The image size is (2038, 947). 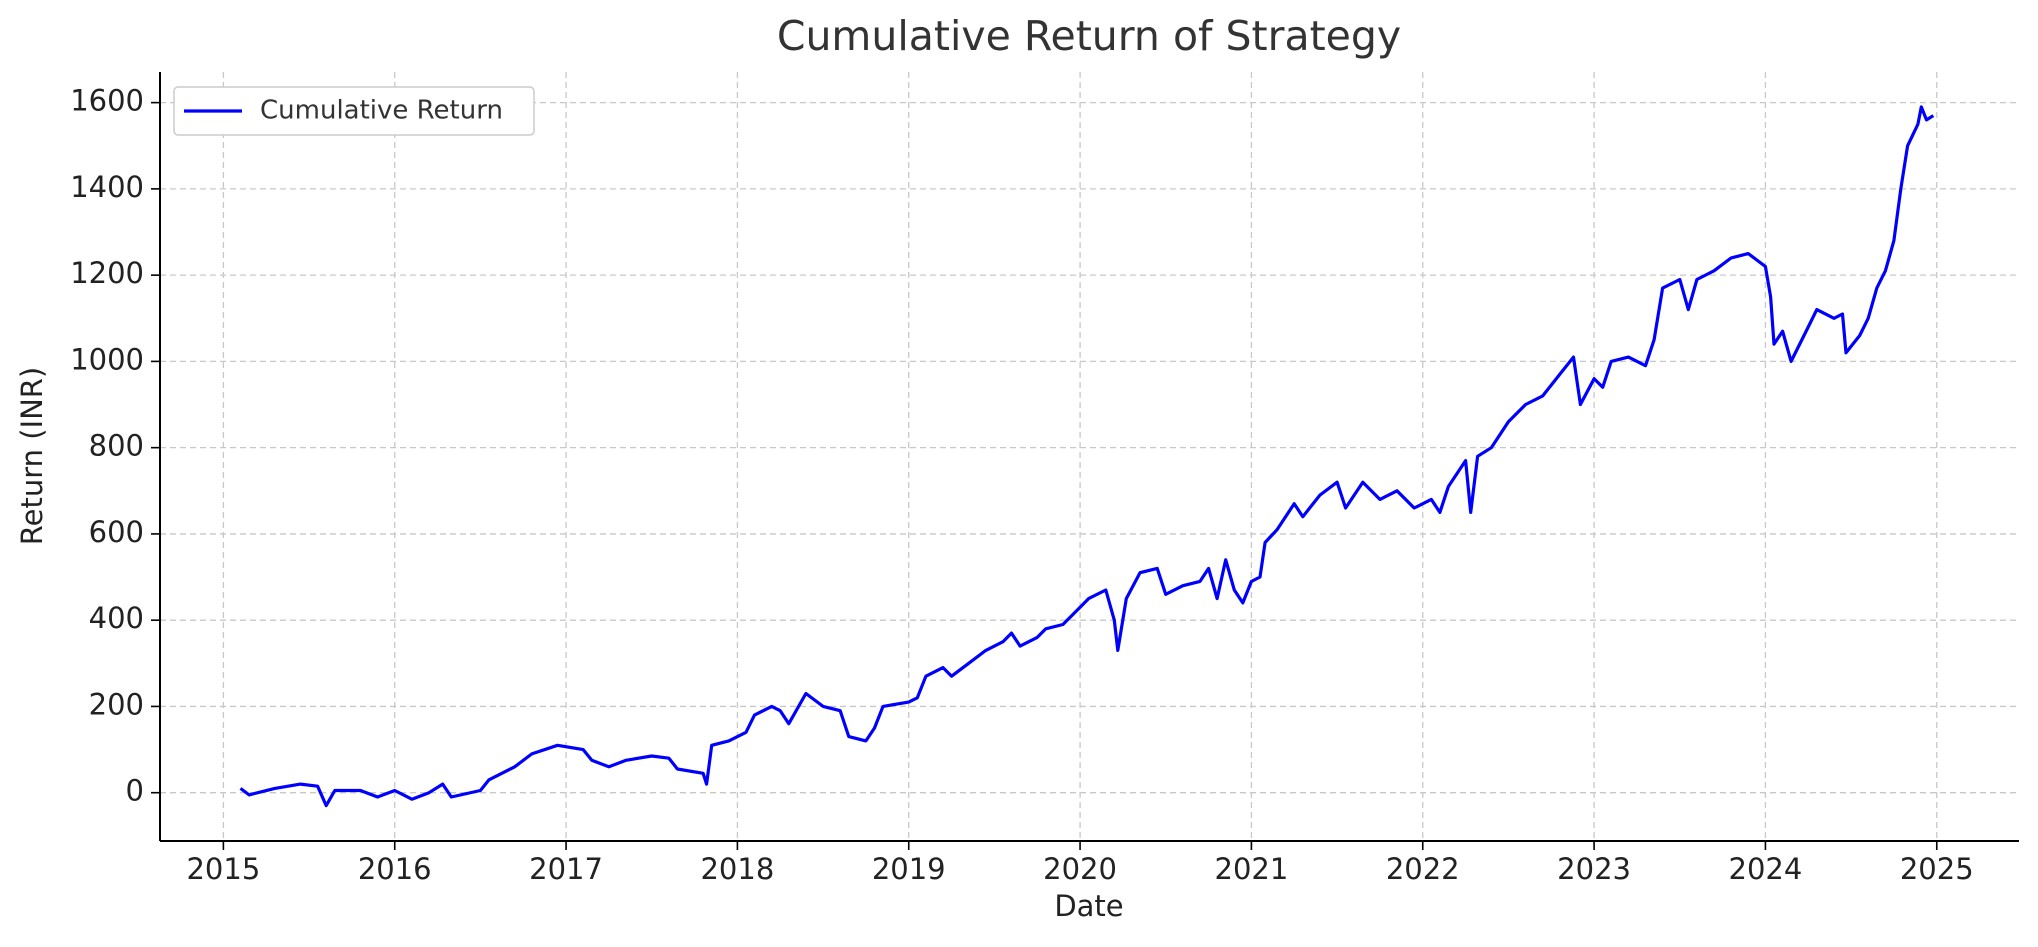 I want to click on y-axis-label: Return (INR), so click(x=32, y=456).